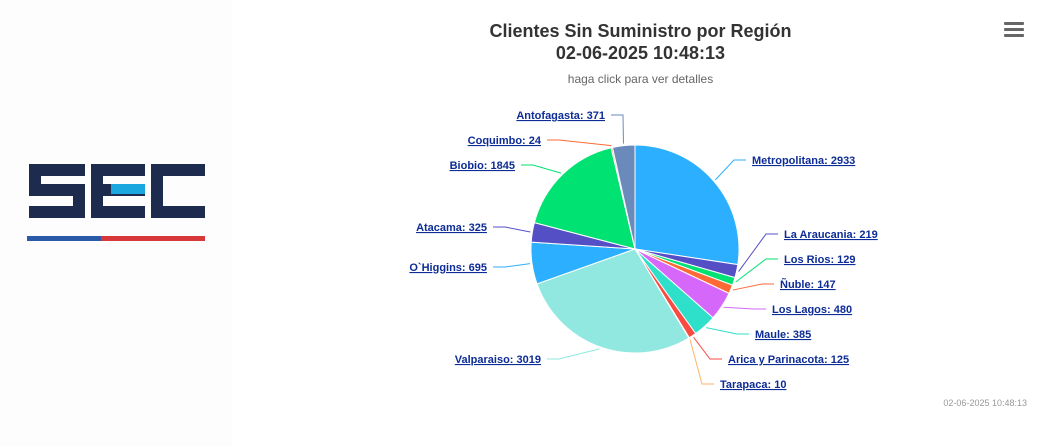 The image size is (1049, 446). What do you see at coordinates (498, 360) in the screenshot?
I see `data-label: Valparaiso: 3019` at bounding box center [498, 360].